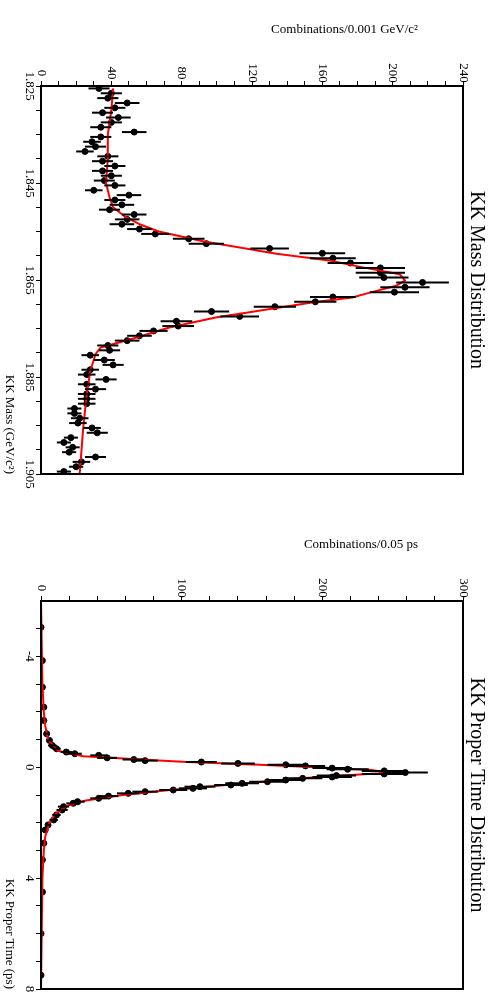  I want to click on x-tick-label: 240, so click(464, 73).